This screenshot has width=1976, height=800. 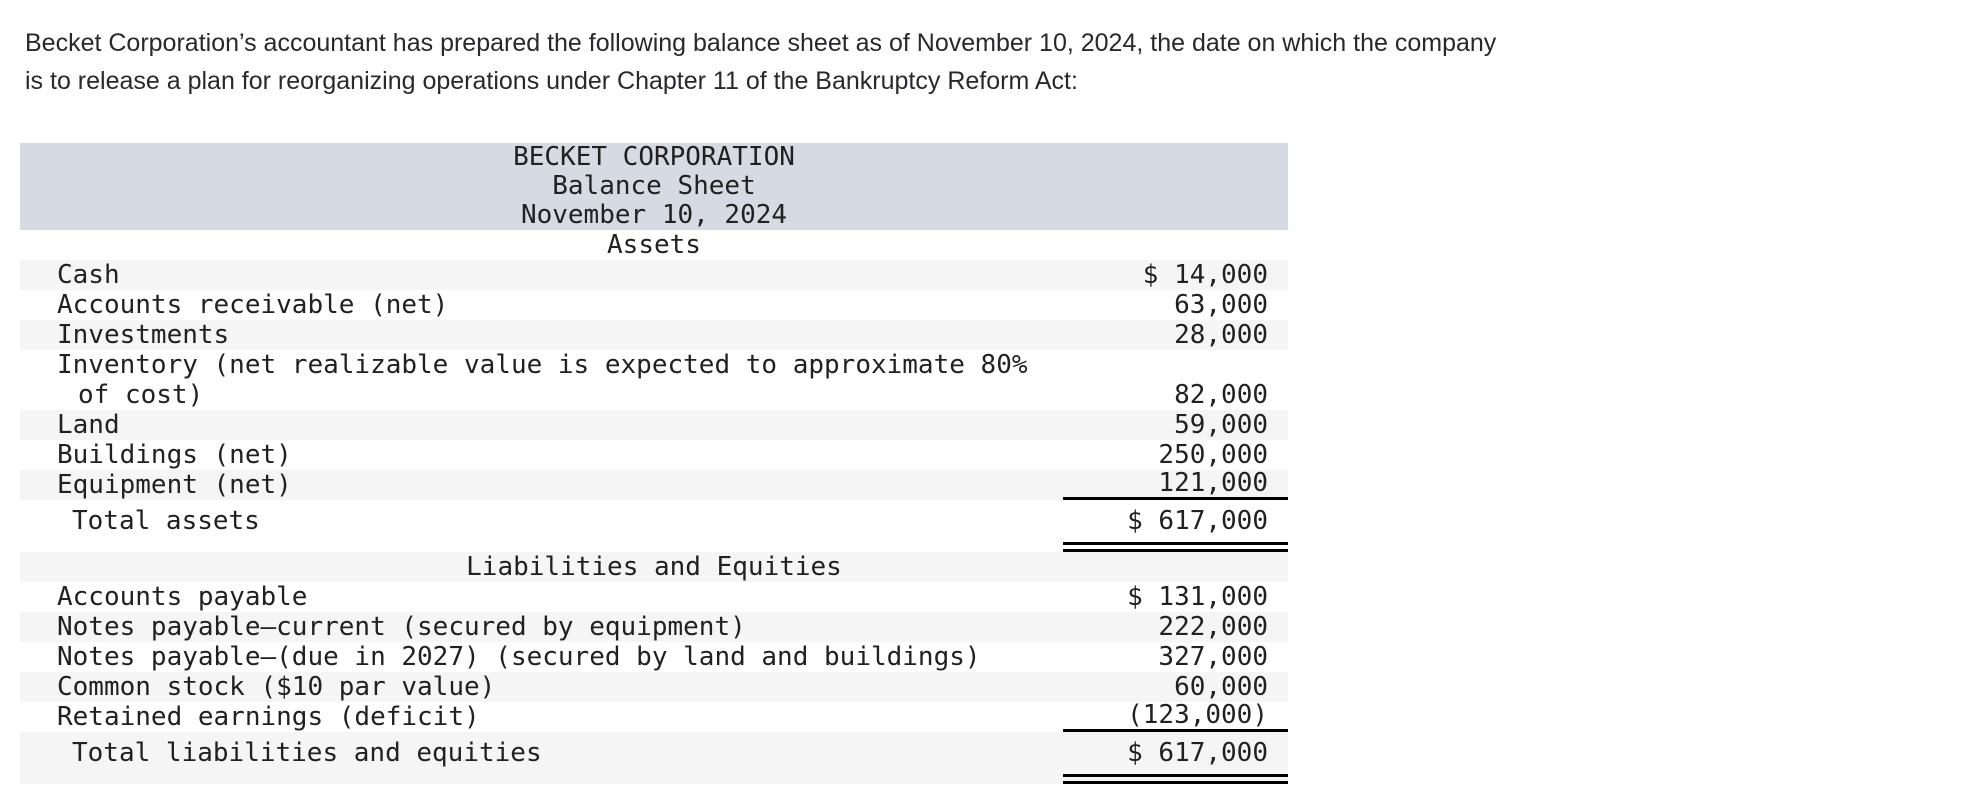 I want to click on amount-total-assets: $ 617,000, so click(x=1175, y=526).